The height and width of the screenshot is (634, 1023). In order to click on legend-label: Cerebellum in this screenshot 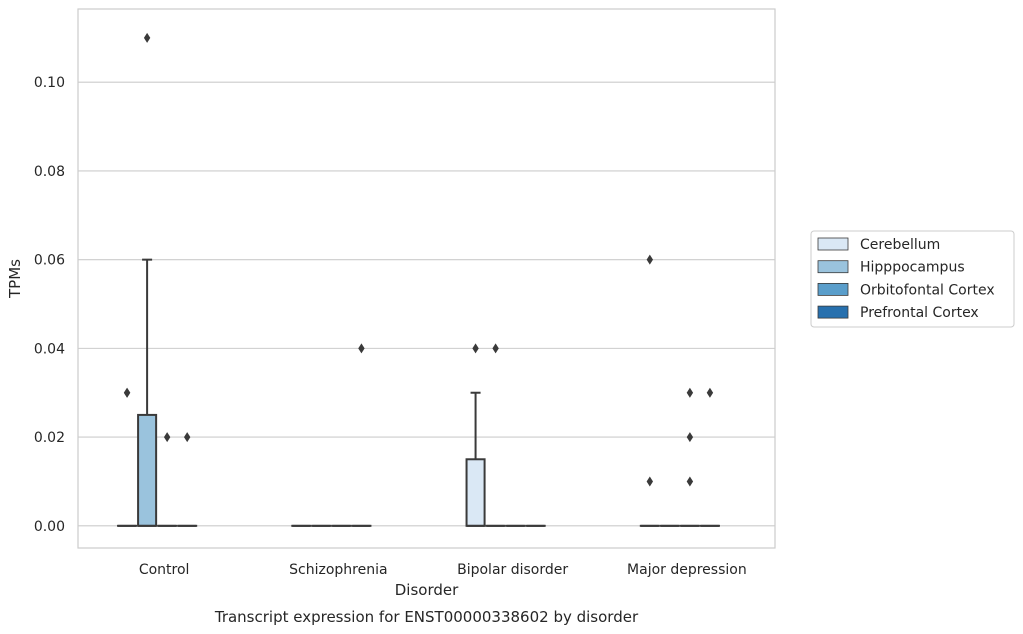, I will do `click(900, 245)`.